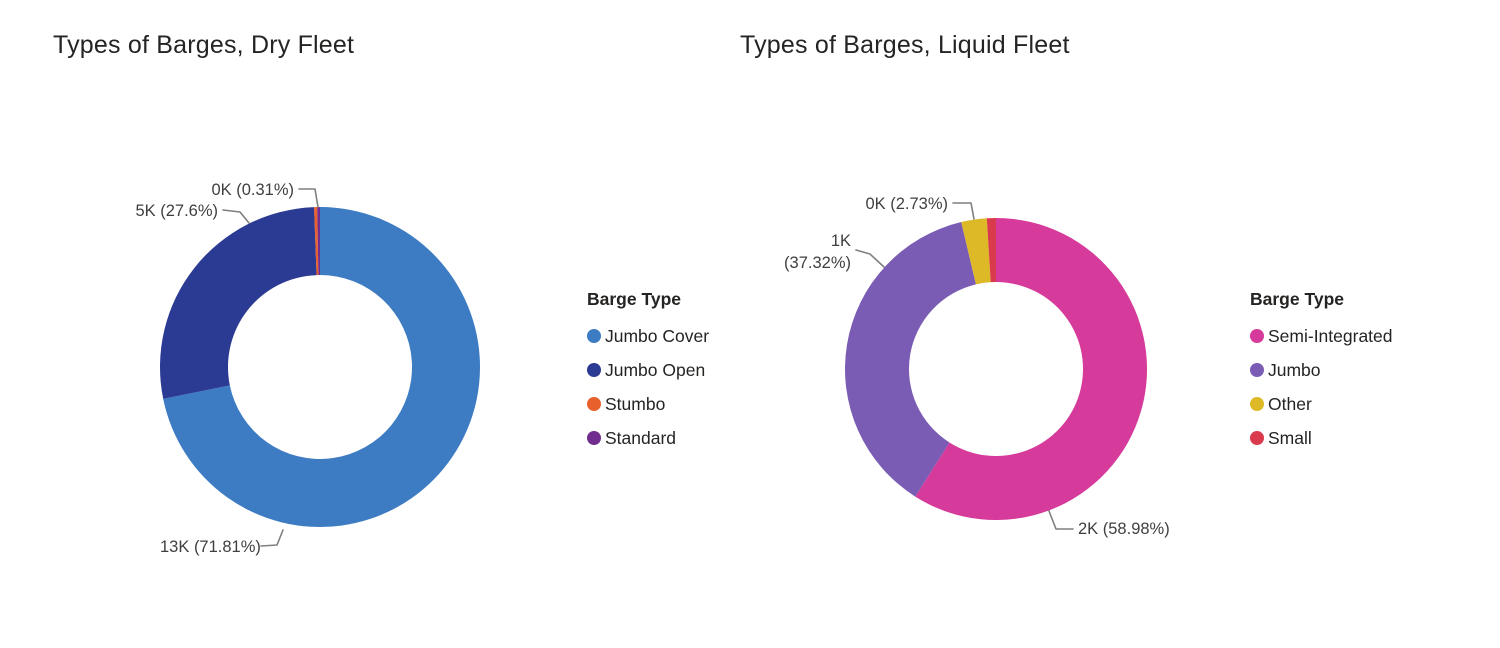 Image resolution: width=1500 pixels, height=648 pixels. I want to click on legend-items: Semi-Integrated Jumbo Other Small, so click(1321, 387).